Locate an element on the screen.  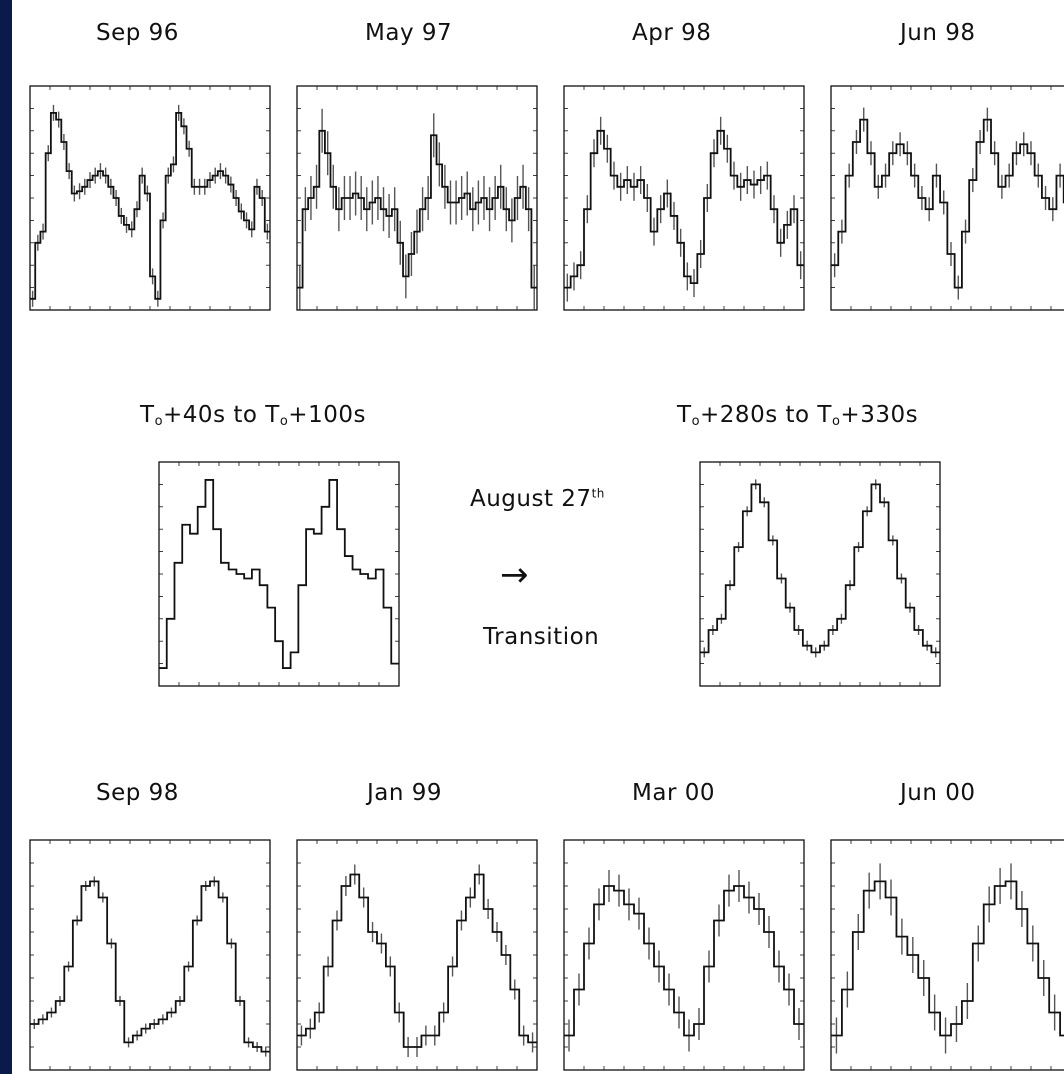
title-may-97: May 97 is located at coordinates (409, 33).